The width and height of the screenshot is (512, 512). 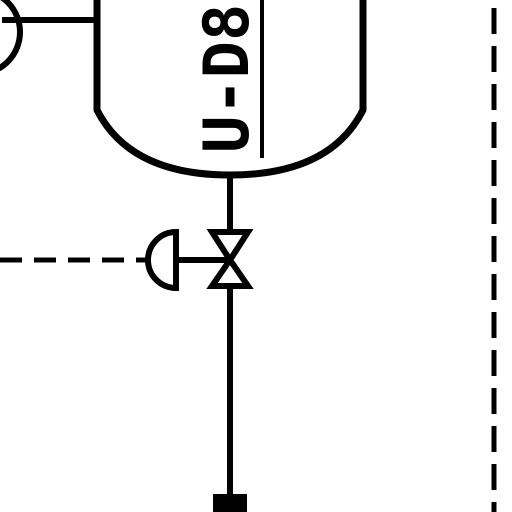 I want to click on pipe-terminator, so click(x=230, y=503).